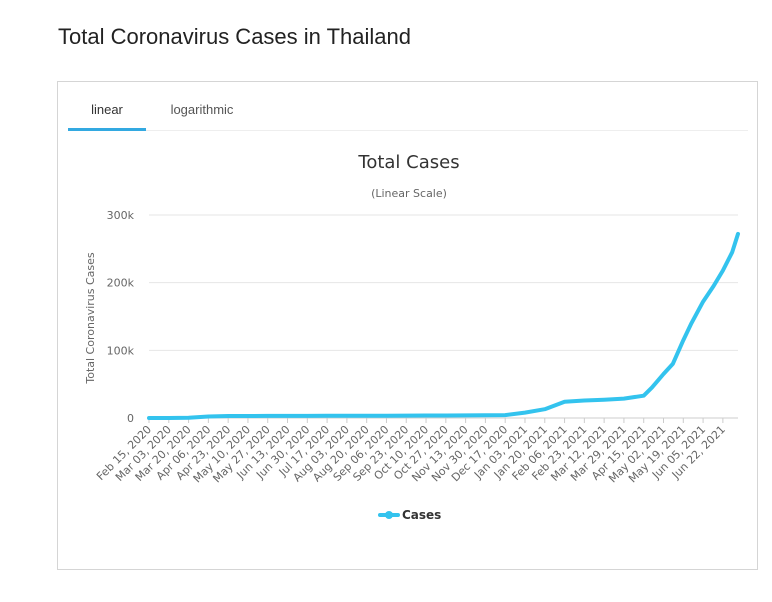 The height and width of the screenshot is (602, 772). Describe the element at coordinates (408, 162) in the screenshot. I see `chart-title: Total Cases` at that location.